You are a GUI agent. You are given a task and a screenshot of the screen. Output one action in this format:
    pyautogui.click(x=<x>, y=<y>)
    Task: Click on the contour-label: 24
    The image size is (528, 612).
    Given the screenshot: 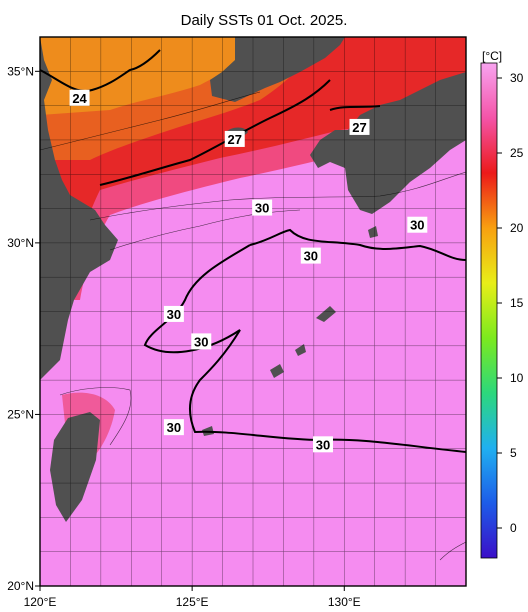 What is the action you would take?
    pyautogui.click(x=79, y=98)
    